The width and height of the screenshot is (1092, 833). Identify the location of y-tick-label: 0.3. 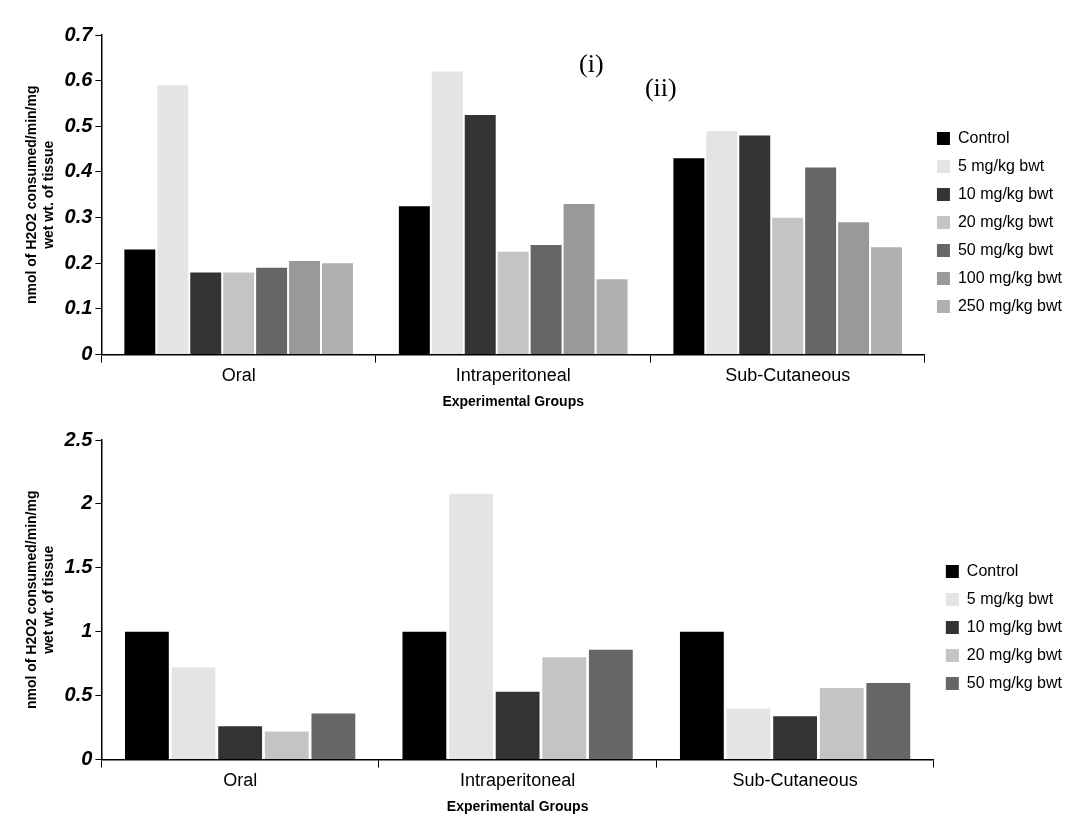
(78, 216).